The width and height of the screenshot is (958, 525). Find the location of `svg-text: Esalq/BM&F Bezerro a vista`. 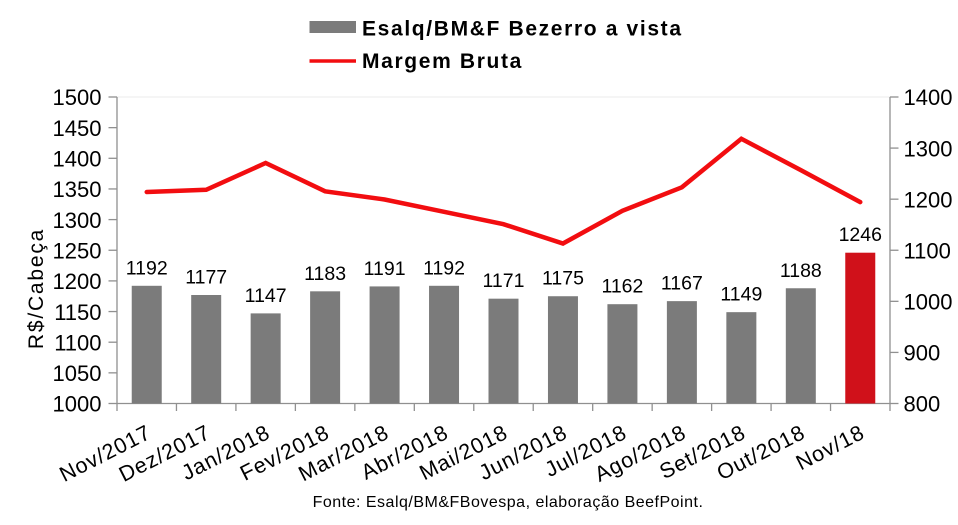

svg-text: Esalq/BM&F Bezerro a vista is located at coordinates (522, 28).